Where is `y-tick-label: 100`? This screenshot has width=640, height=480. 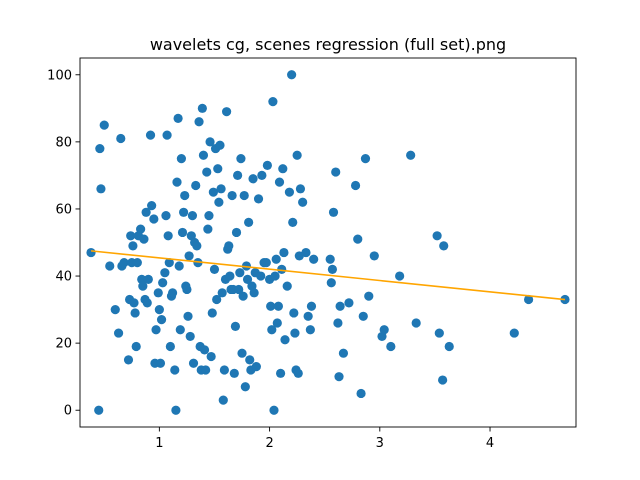
y-tick-label: 100 is located at coordinates (59, 75).